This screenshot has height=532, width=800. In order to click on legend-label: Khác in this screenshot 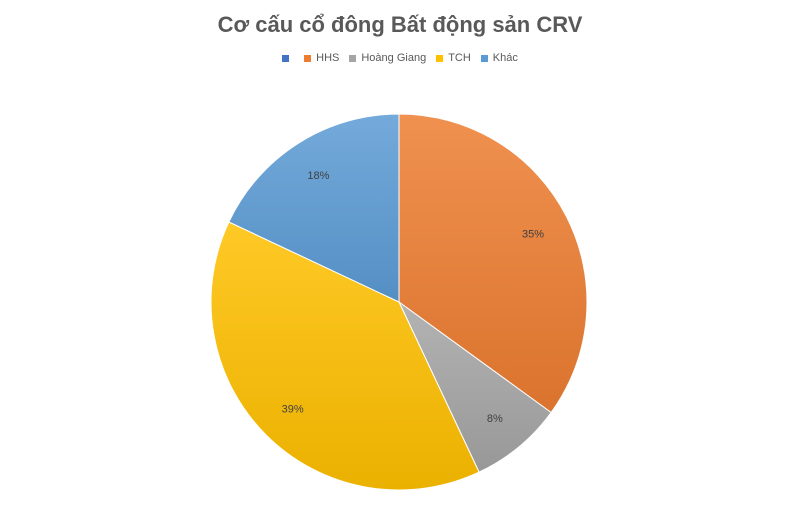, I will do `click(505, 58)`.